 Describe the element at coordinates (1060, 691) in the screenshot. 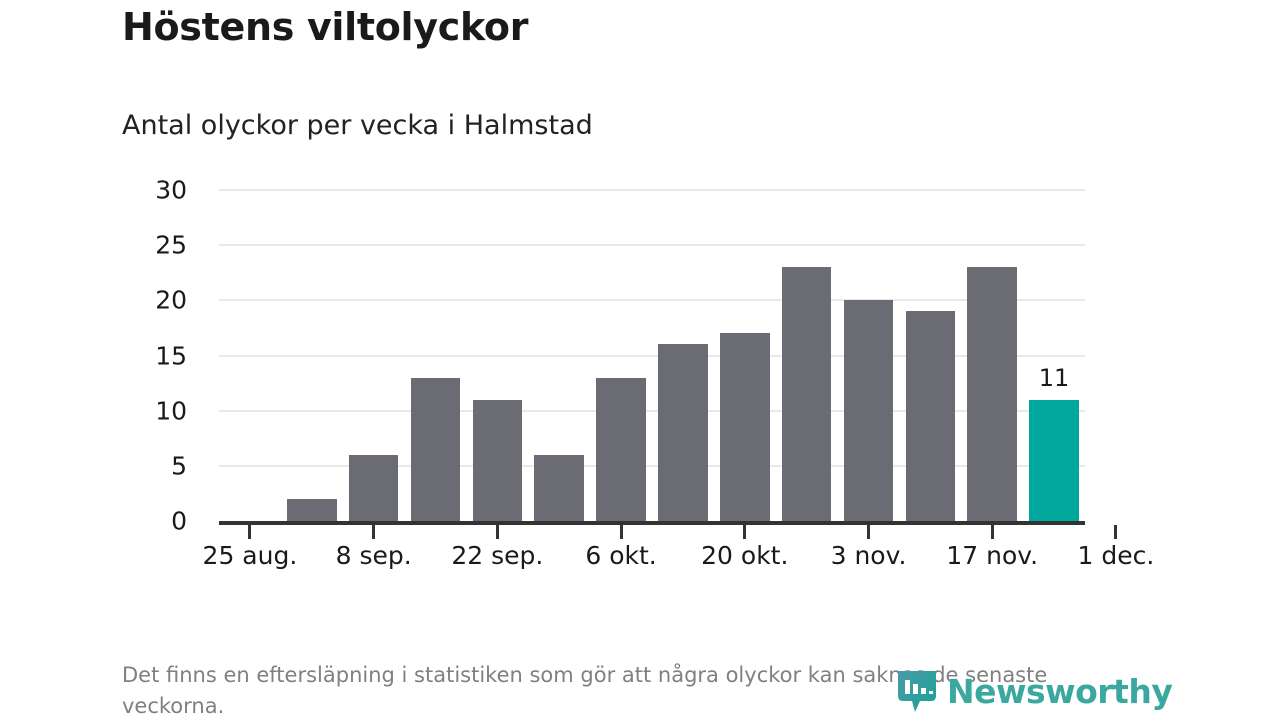

I see `logo-wordmark: Newsworthy` at that location.